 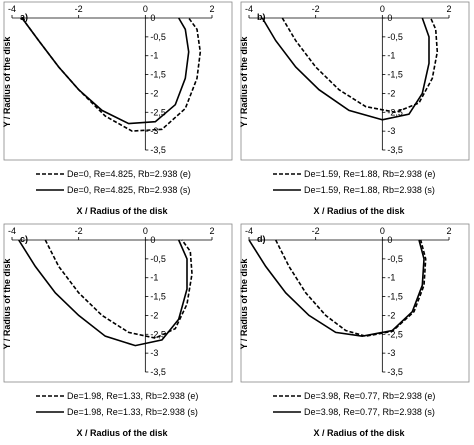 I want to click on legend-label: De=0, Re=4.825, Rb=2.938 (e), so click(x=129, y=174).